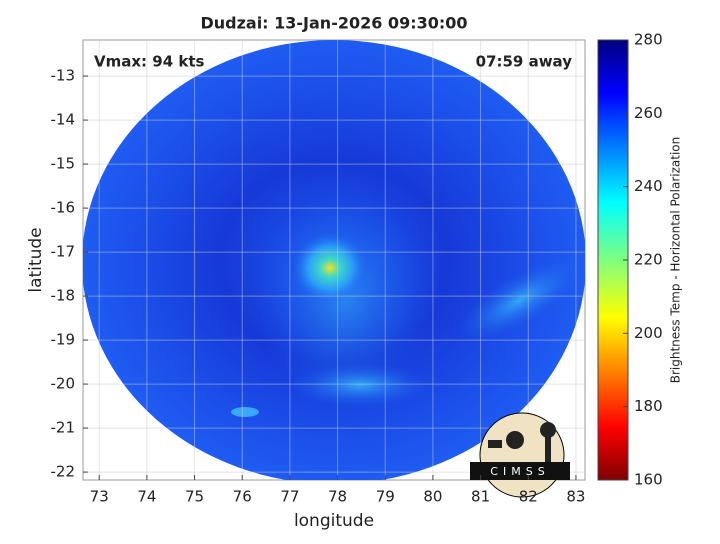  Describe the element at coordinates (63, 164) in the screenshot. I see `y-tick-label: -15` at that location.